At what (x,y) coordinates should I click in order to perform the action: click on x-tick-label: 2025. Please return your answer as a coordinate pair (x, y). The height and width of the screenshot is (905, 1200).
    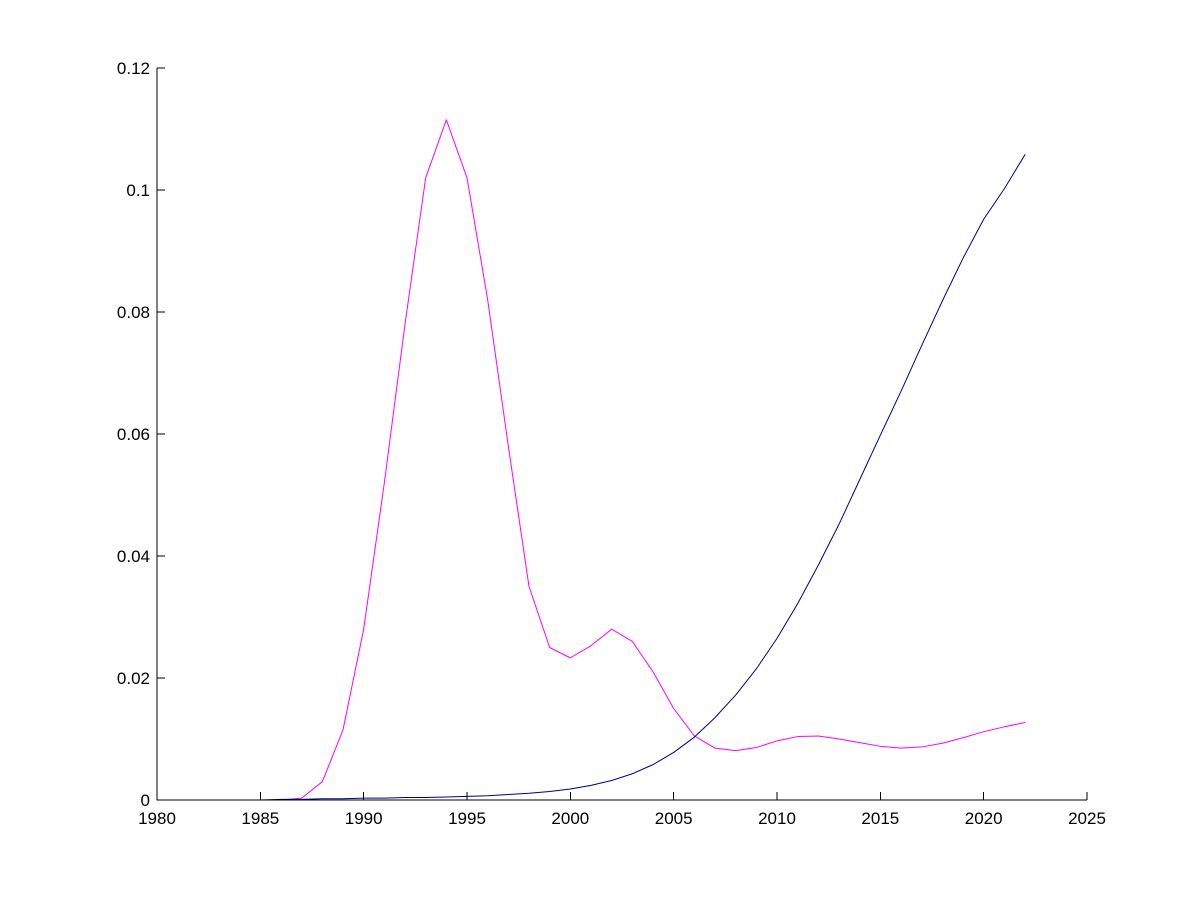
    Looking at the image, I should click on (1087, 818).